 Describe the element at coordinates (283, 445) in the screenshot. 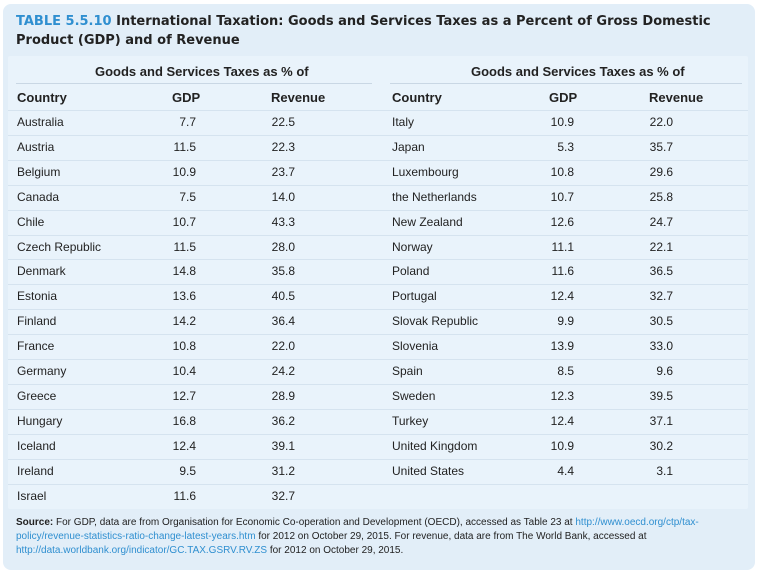

I see `left-revenue-cell: 39.1` at that location.